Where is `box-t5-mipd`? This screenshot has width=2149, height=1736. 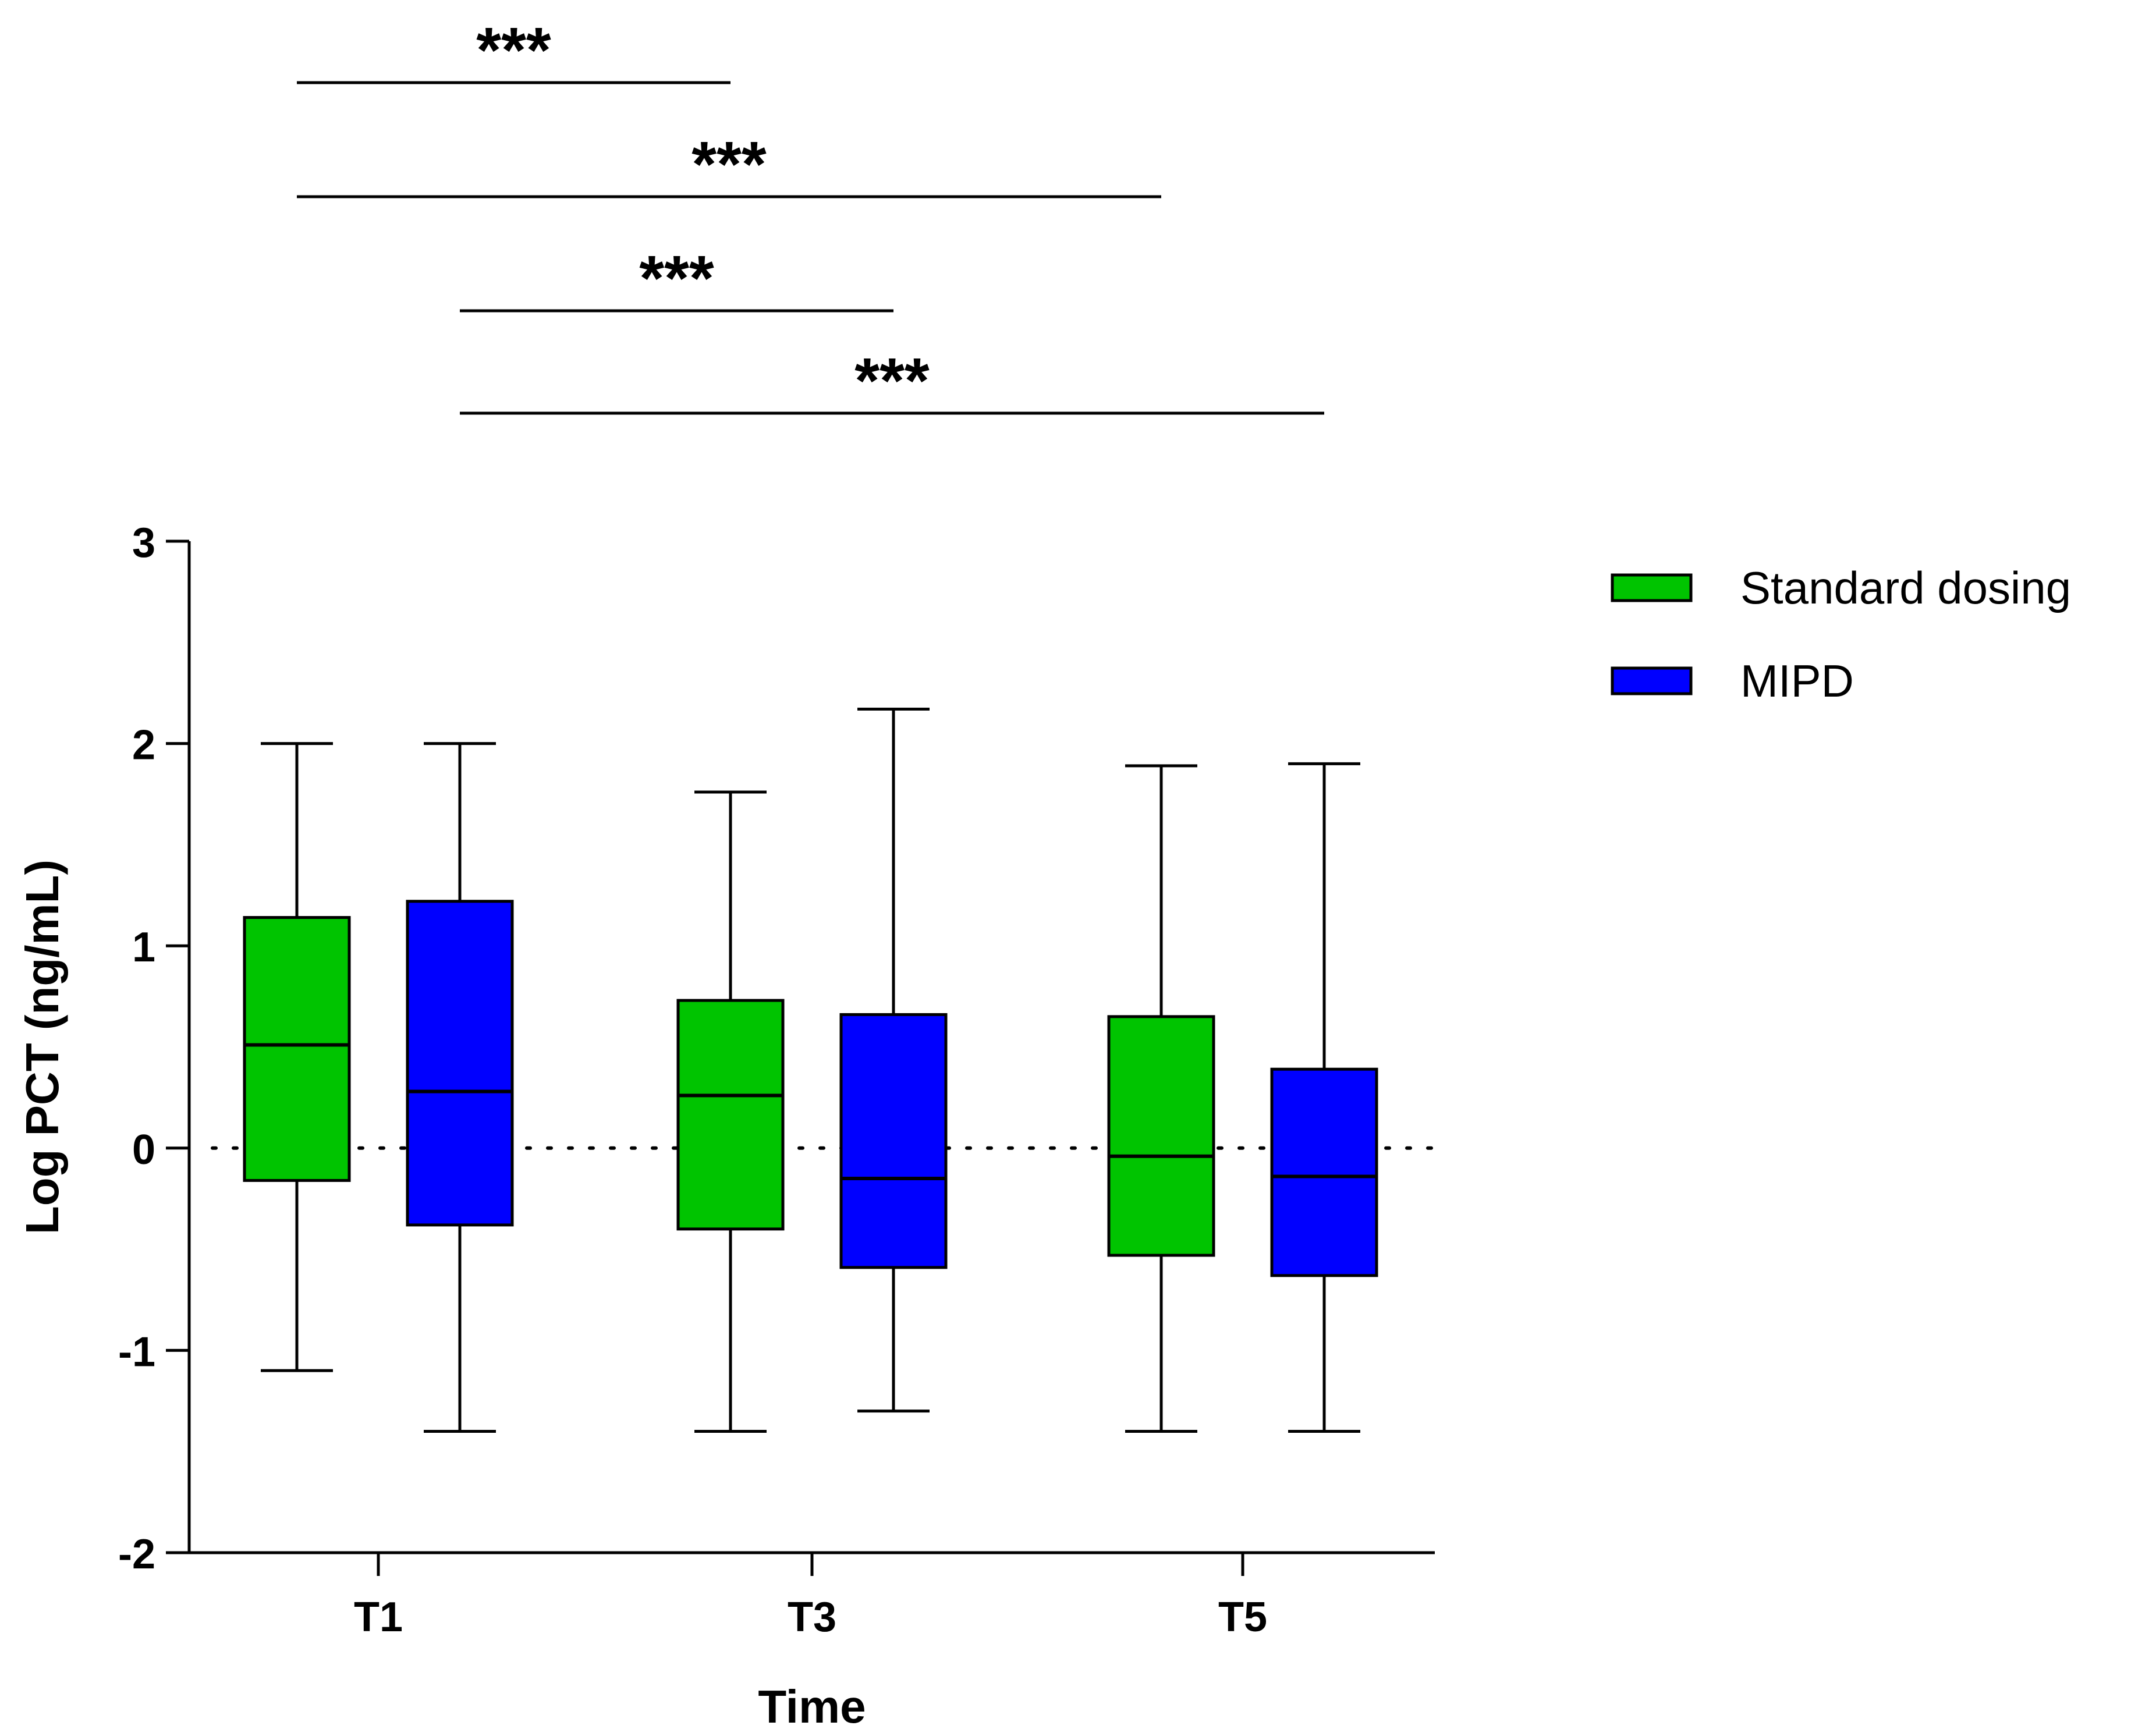
box-t5-mipd is located at coordinates (1324, 1097).